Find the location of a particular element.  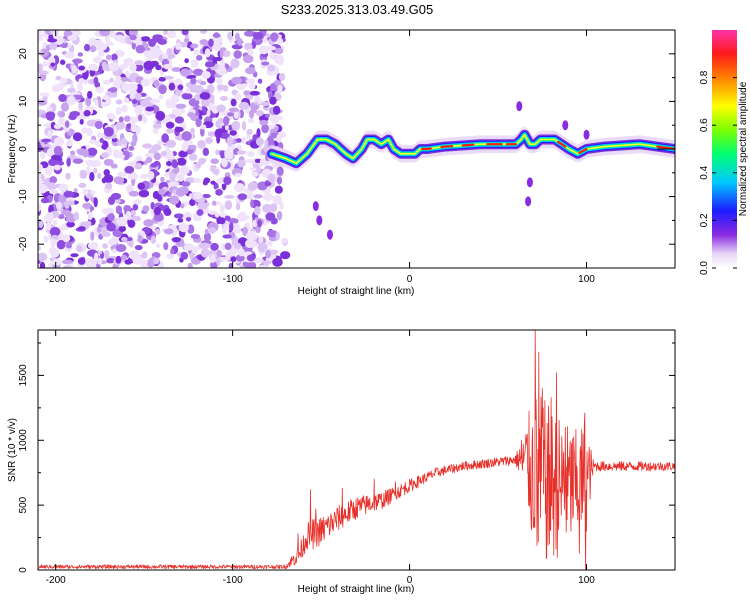

spectrogram-ytick-label: 20 is located at coordinates (23, 54).